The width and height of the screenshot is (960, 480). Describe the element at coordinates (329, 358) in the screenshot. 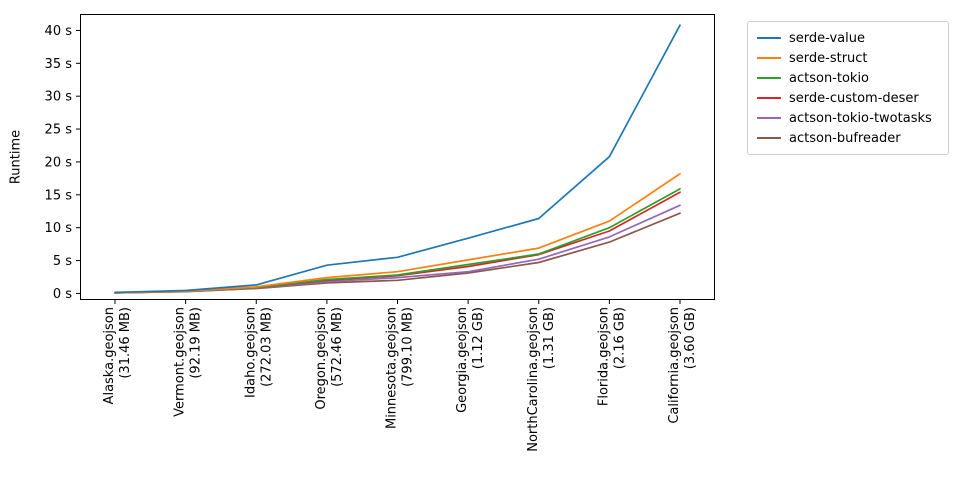

I see `x-tick-label: Oregon.geojson(572.46 MB)` at that location.